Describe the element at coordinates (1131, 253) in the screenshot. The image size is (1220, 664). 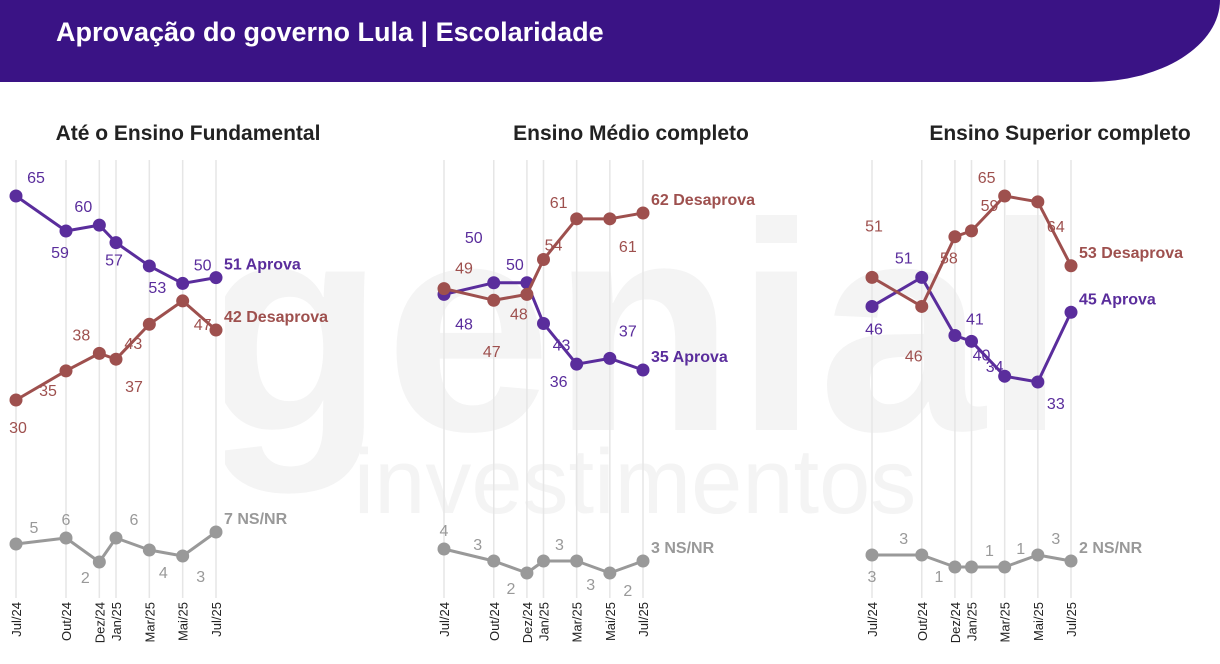
I see `end-label-desaprova: 53 Desaprova` at that location.